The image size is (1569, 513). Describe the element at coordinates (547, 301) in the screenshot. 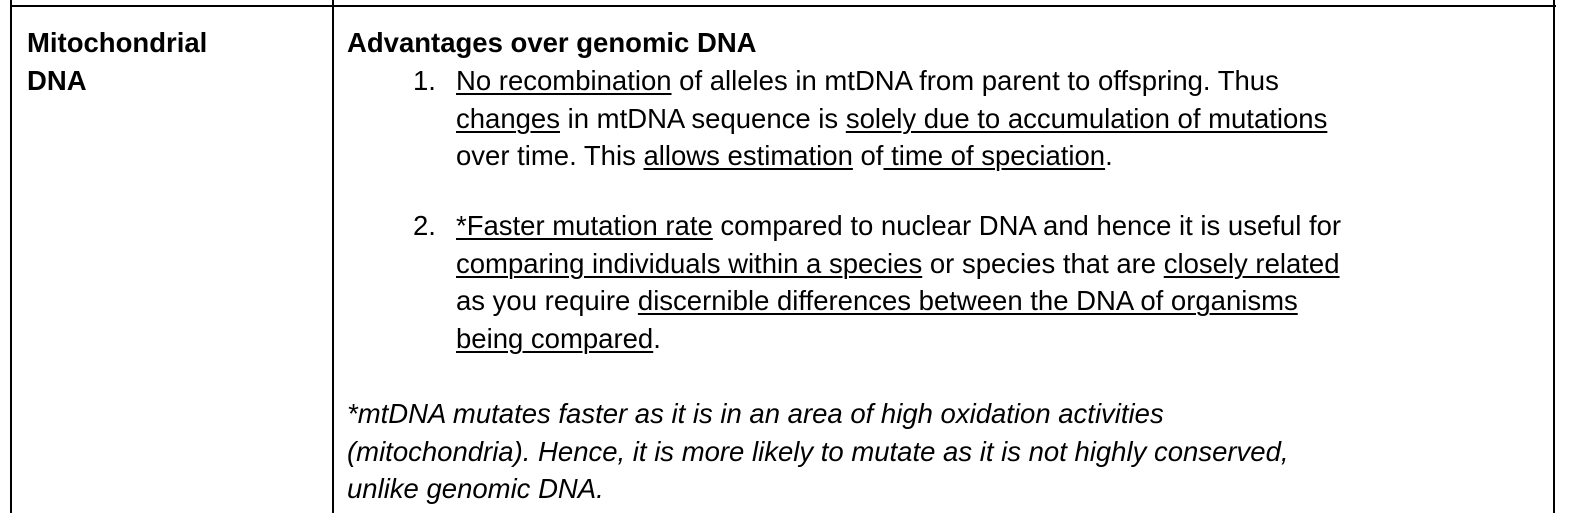

I see `text-run: as you require` at that location.